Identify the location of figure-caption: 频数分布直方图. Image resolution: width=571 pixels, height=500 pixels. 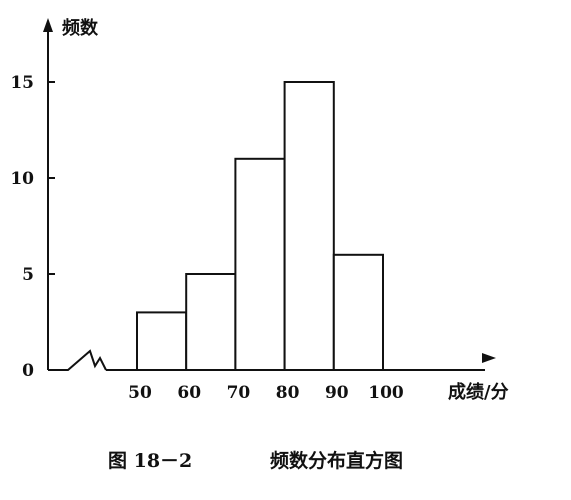
(336, 460).